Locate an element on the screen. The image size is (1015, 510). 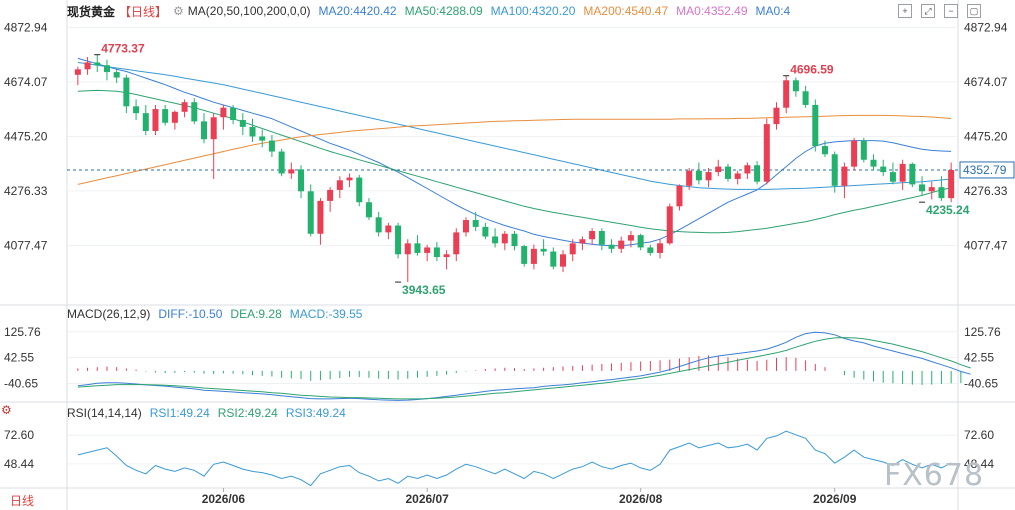
price-tick-right-4: 4077.47 is located at coordinates (986, 245).